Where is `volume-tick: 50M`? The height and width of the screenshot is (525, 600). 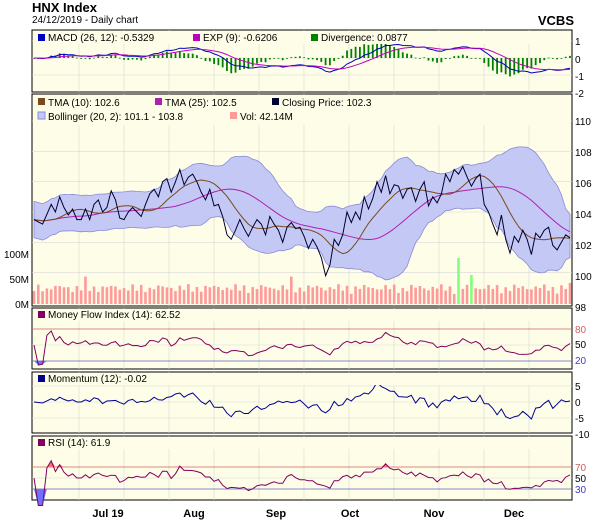
volume-tick: 50M is located at coordinates (19, 280).